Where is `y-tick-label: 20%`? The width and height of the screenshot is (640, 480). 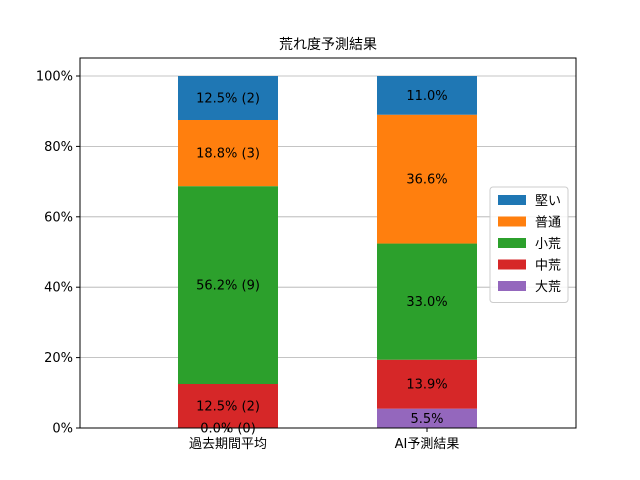
y-tick-label: 20% is located at coordinates (58, 358).